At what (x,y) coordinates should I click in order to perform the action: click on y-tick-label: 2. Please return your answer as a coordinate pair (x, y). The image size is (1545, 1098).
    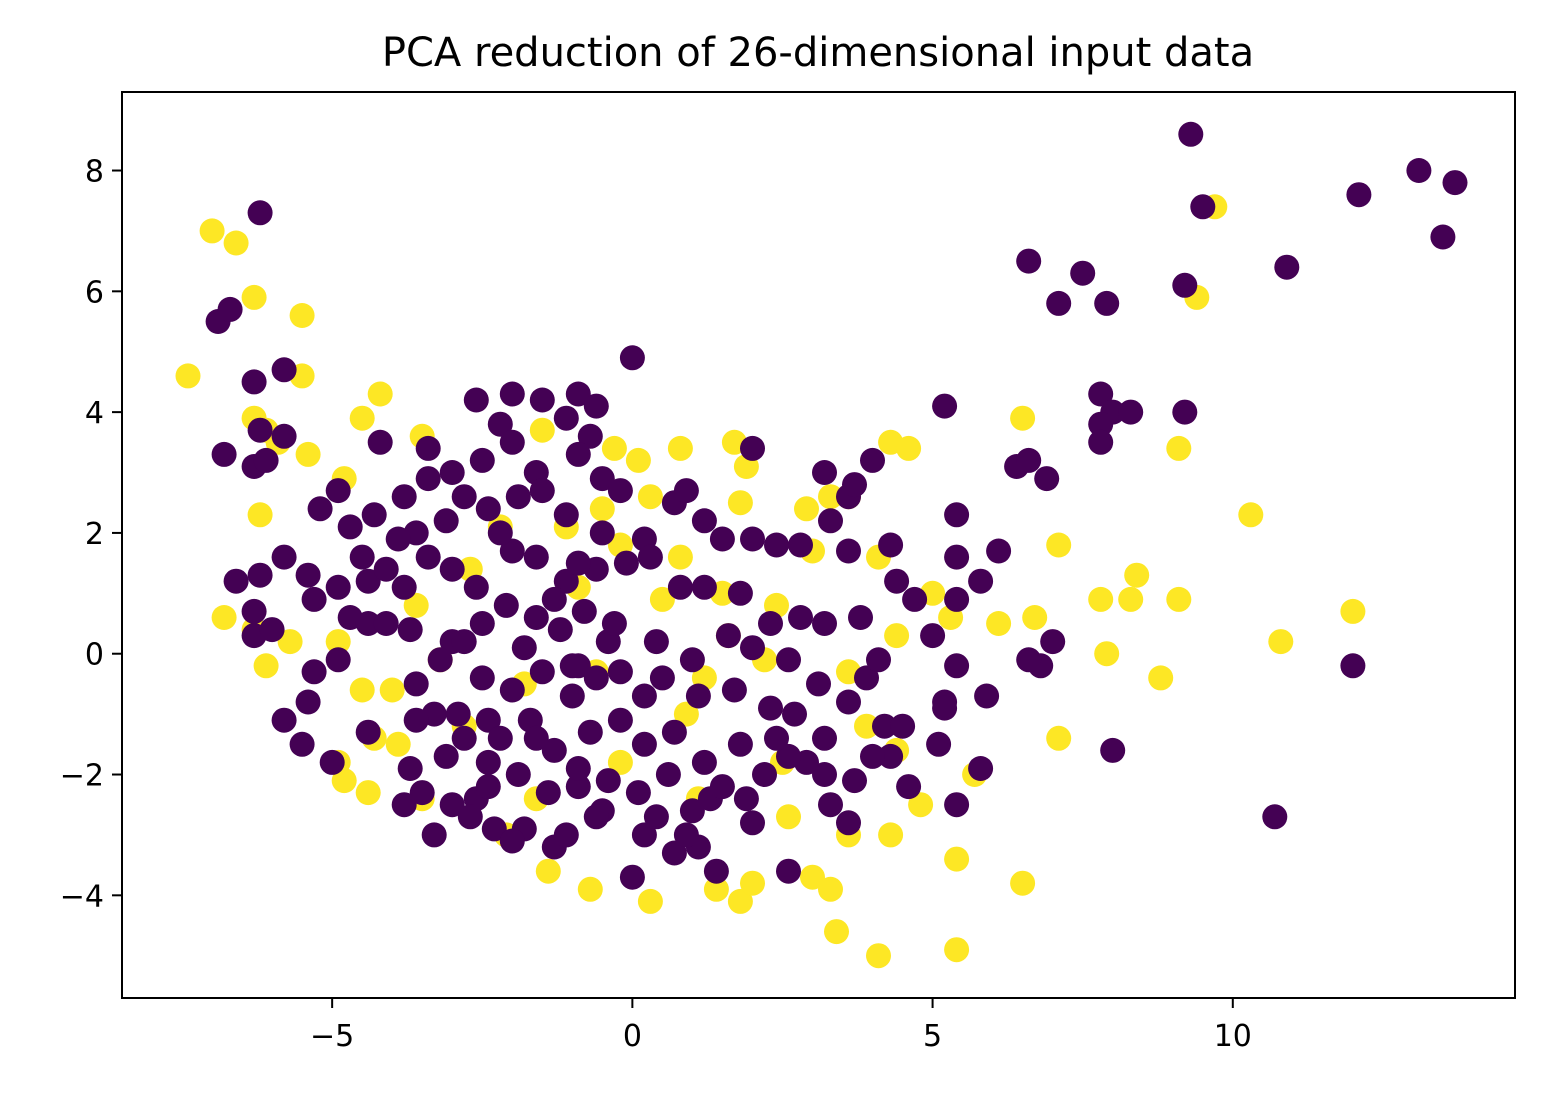
    Looking at the image, I should click on (94, 534).